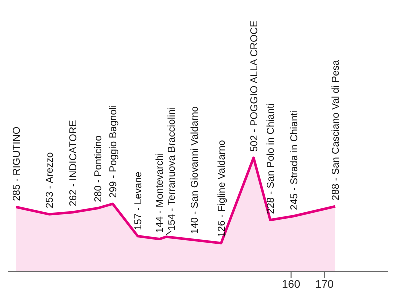  What do you see at coordinates (336, 130) in the screenshot?
I see `data-label: 288 - San Casciano Val di Pesa` at bounding box center [336, 130].